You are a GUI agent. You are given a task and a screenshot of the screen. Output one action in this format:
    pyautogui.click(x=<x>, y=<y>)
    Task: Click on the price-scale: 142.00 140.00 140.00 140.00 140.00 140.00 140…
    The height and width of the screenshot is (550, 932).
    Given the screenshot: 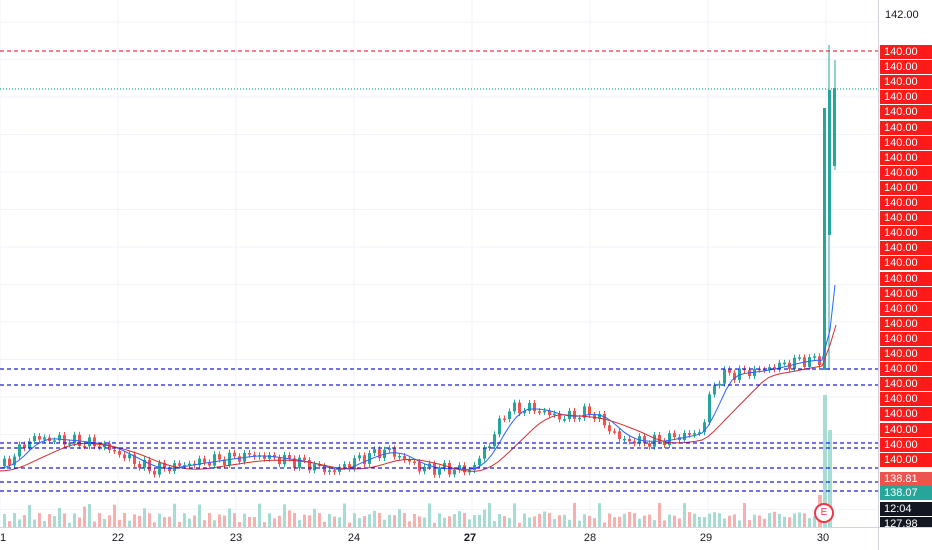 What is the action you would take?
    pyautogui.click(x=905, y=265)
    